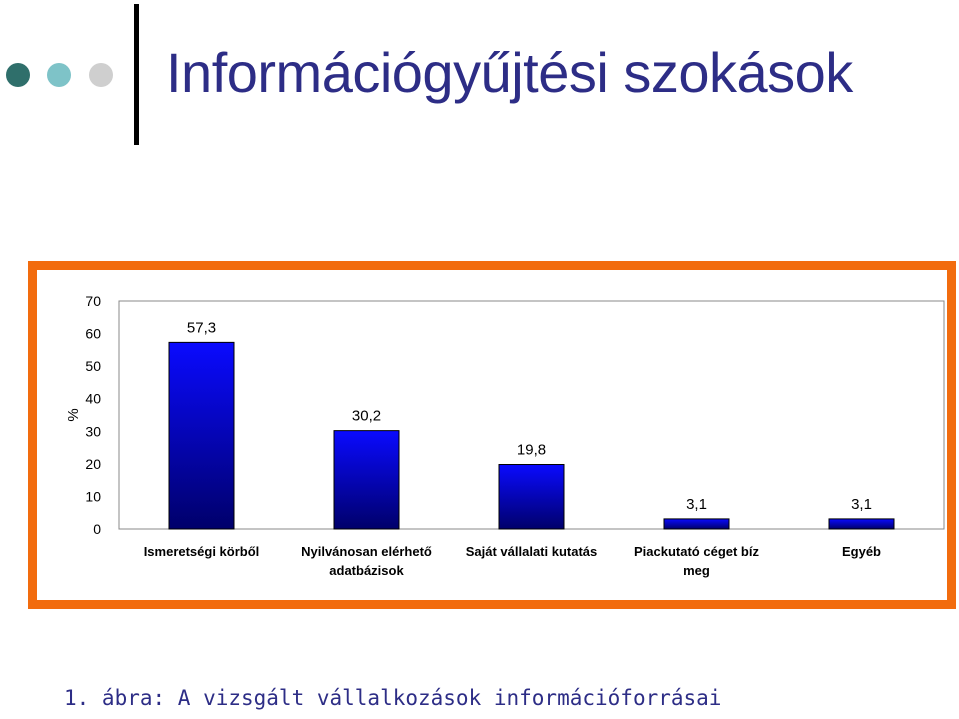 This screenshot has width=959, height=719. I want to click on slide-title: Információgyűjtési szokások, so click(509, 72).